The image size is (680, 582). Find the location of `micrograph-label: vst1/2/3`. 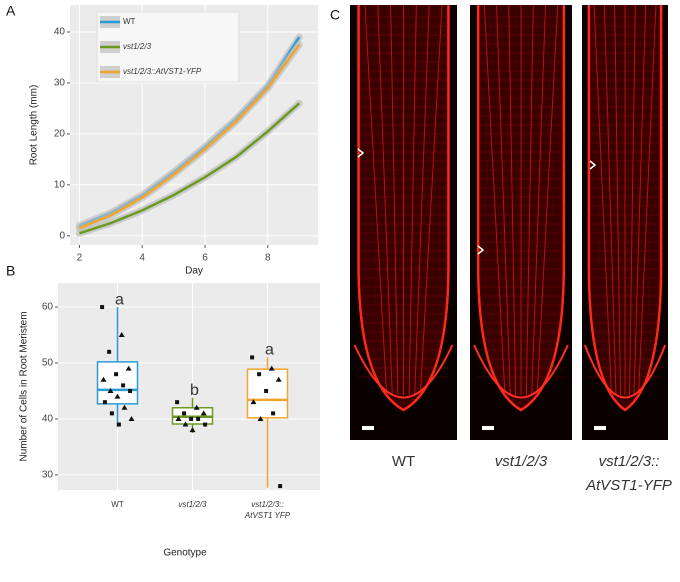

micrograph-label: vst1/2/3 is located at coordinates (521, 461).